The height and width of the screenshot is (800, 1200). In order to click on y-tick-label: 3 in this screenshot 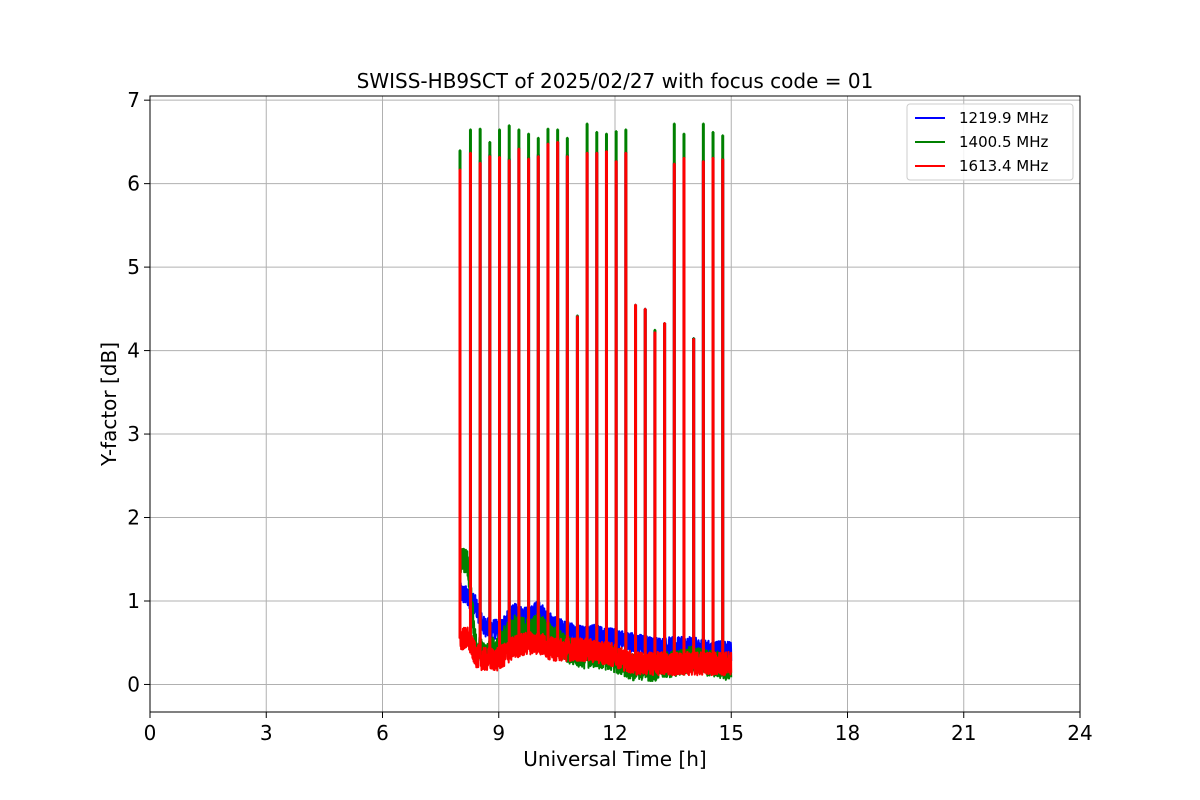, I will do `click(133, 434)`.